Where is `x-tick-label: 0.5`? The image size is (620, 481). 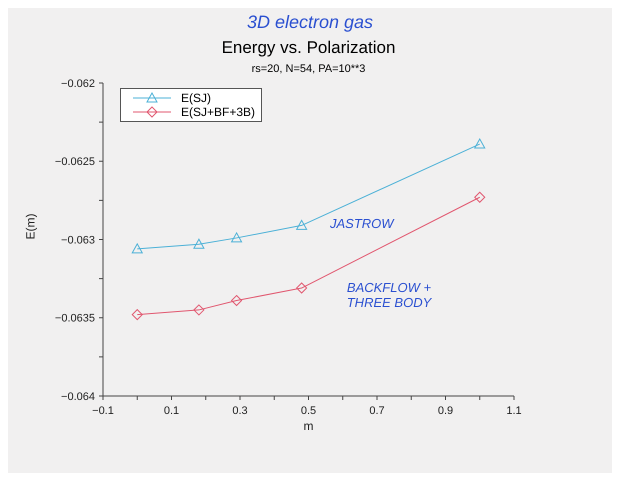
x-tick-label: 0.5 is located at coordinates (308, 410).